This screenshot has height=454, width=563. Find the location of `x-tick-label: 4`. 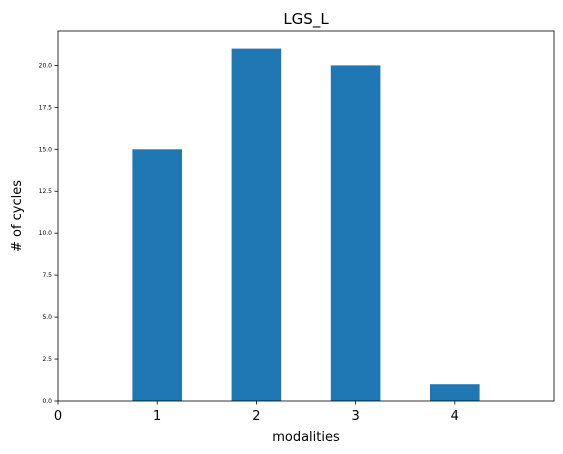

x-tick-label: 4 is located at coordinates (455, 416).